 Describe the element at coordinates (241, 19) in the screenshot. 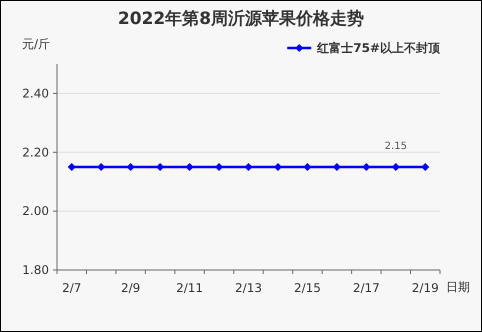

I see `chart-title: 2022年第8周沂源苹果价格走势` at that location.